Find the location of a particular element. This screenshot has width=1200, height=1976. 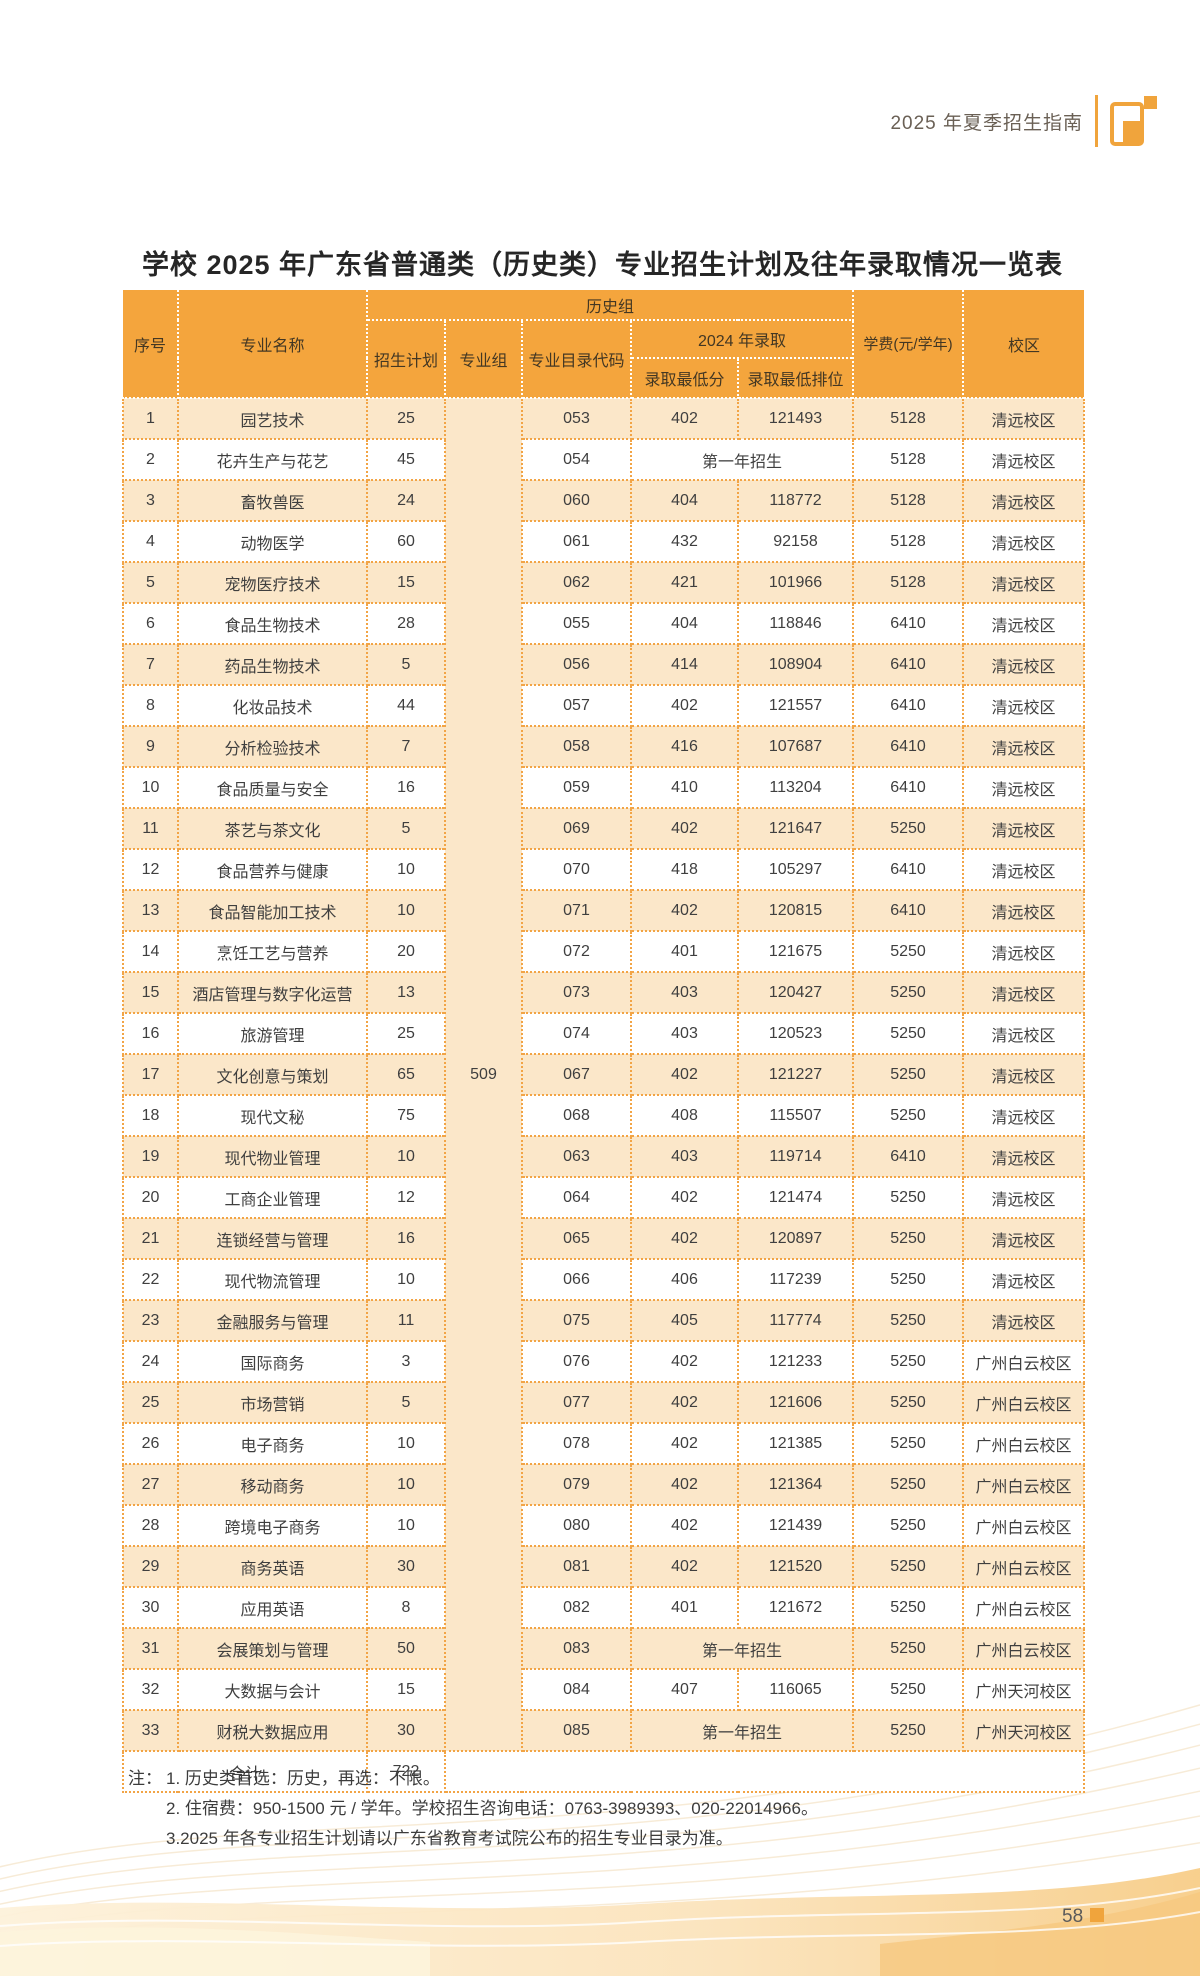

cell-min-rank: 118846 is located at coordinates (795, 623).